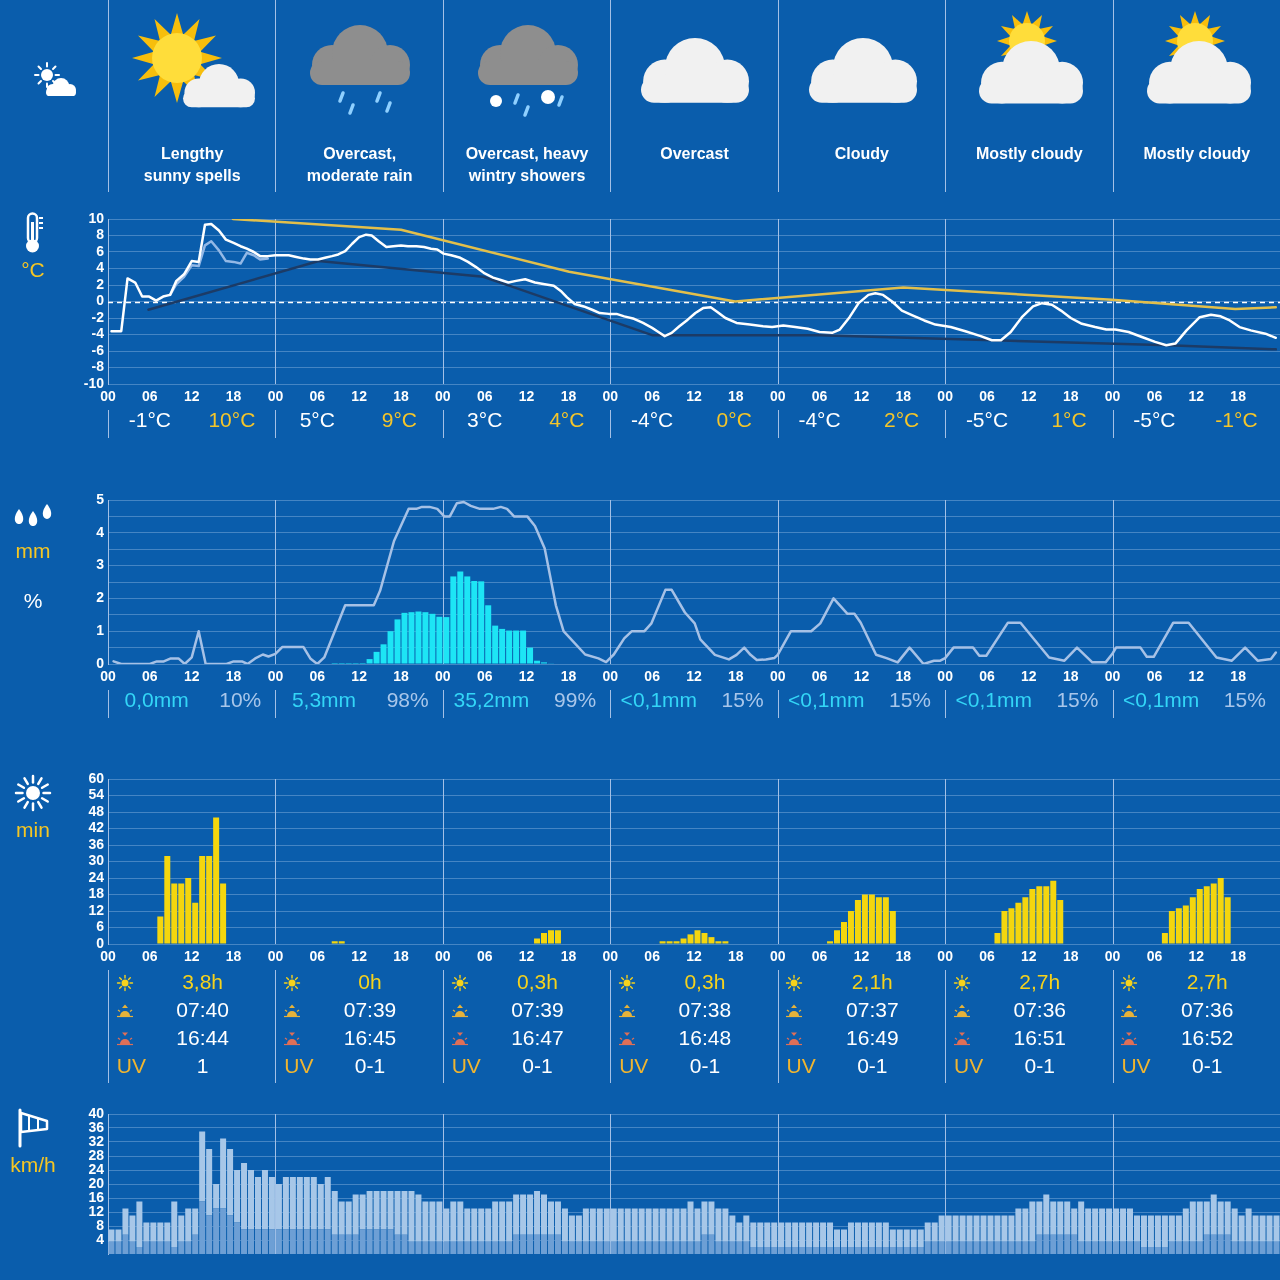  I want to click on y-tick-label: 60, so click(96, 777).